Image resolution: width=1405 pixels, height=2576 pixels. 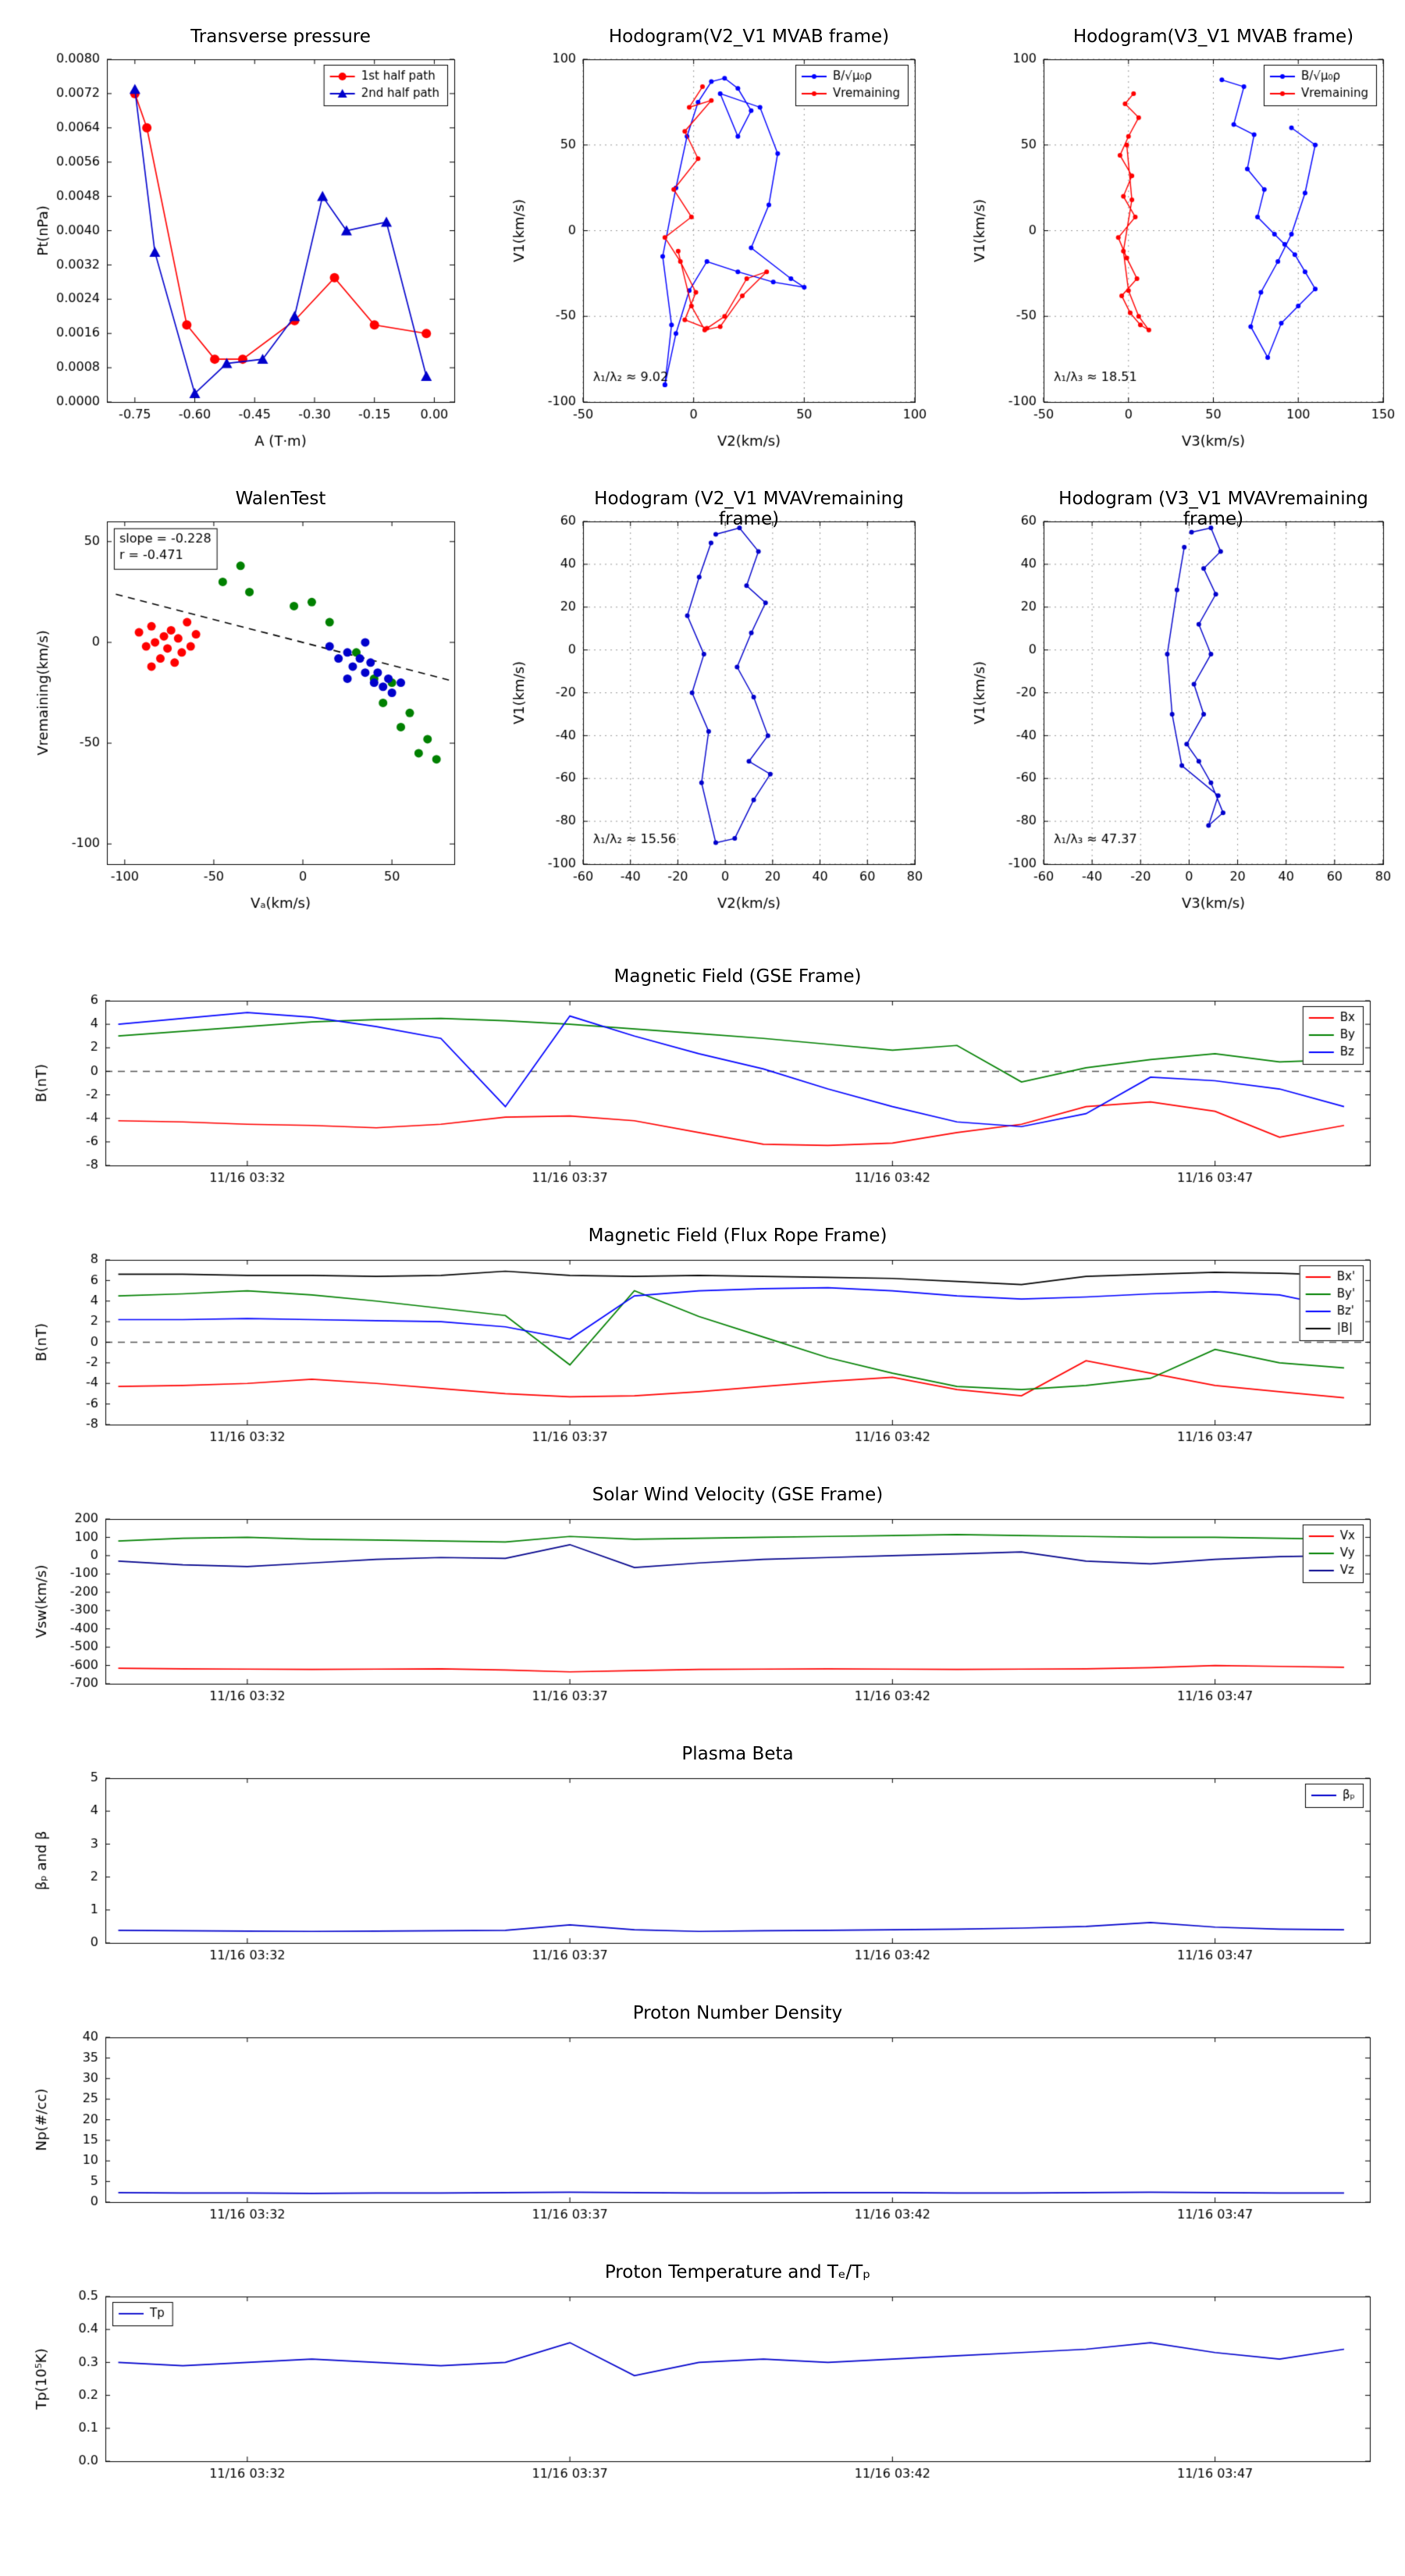 I want to click on chart-title: Plasma Beta, so click(x=738, y=1754).